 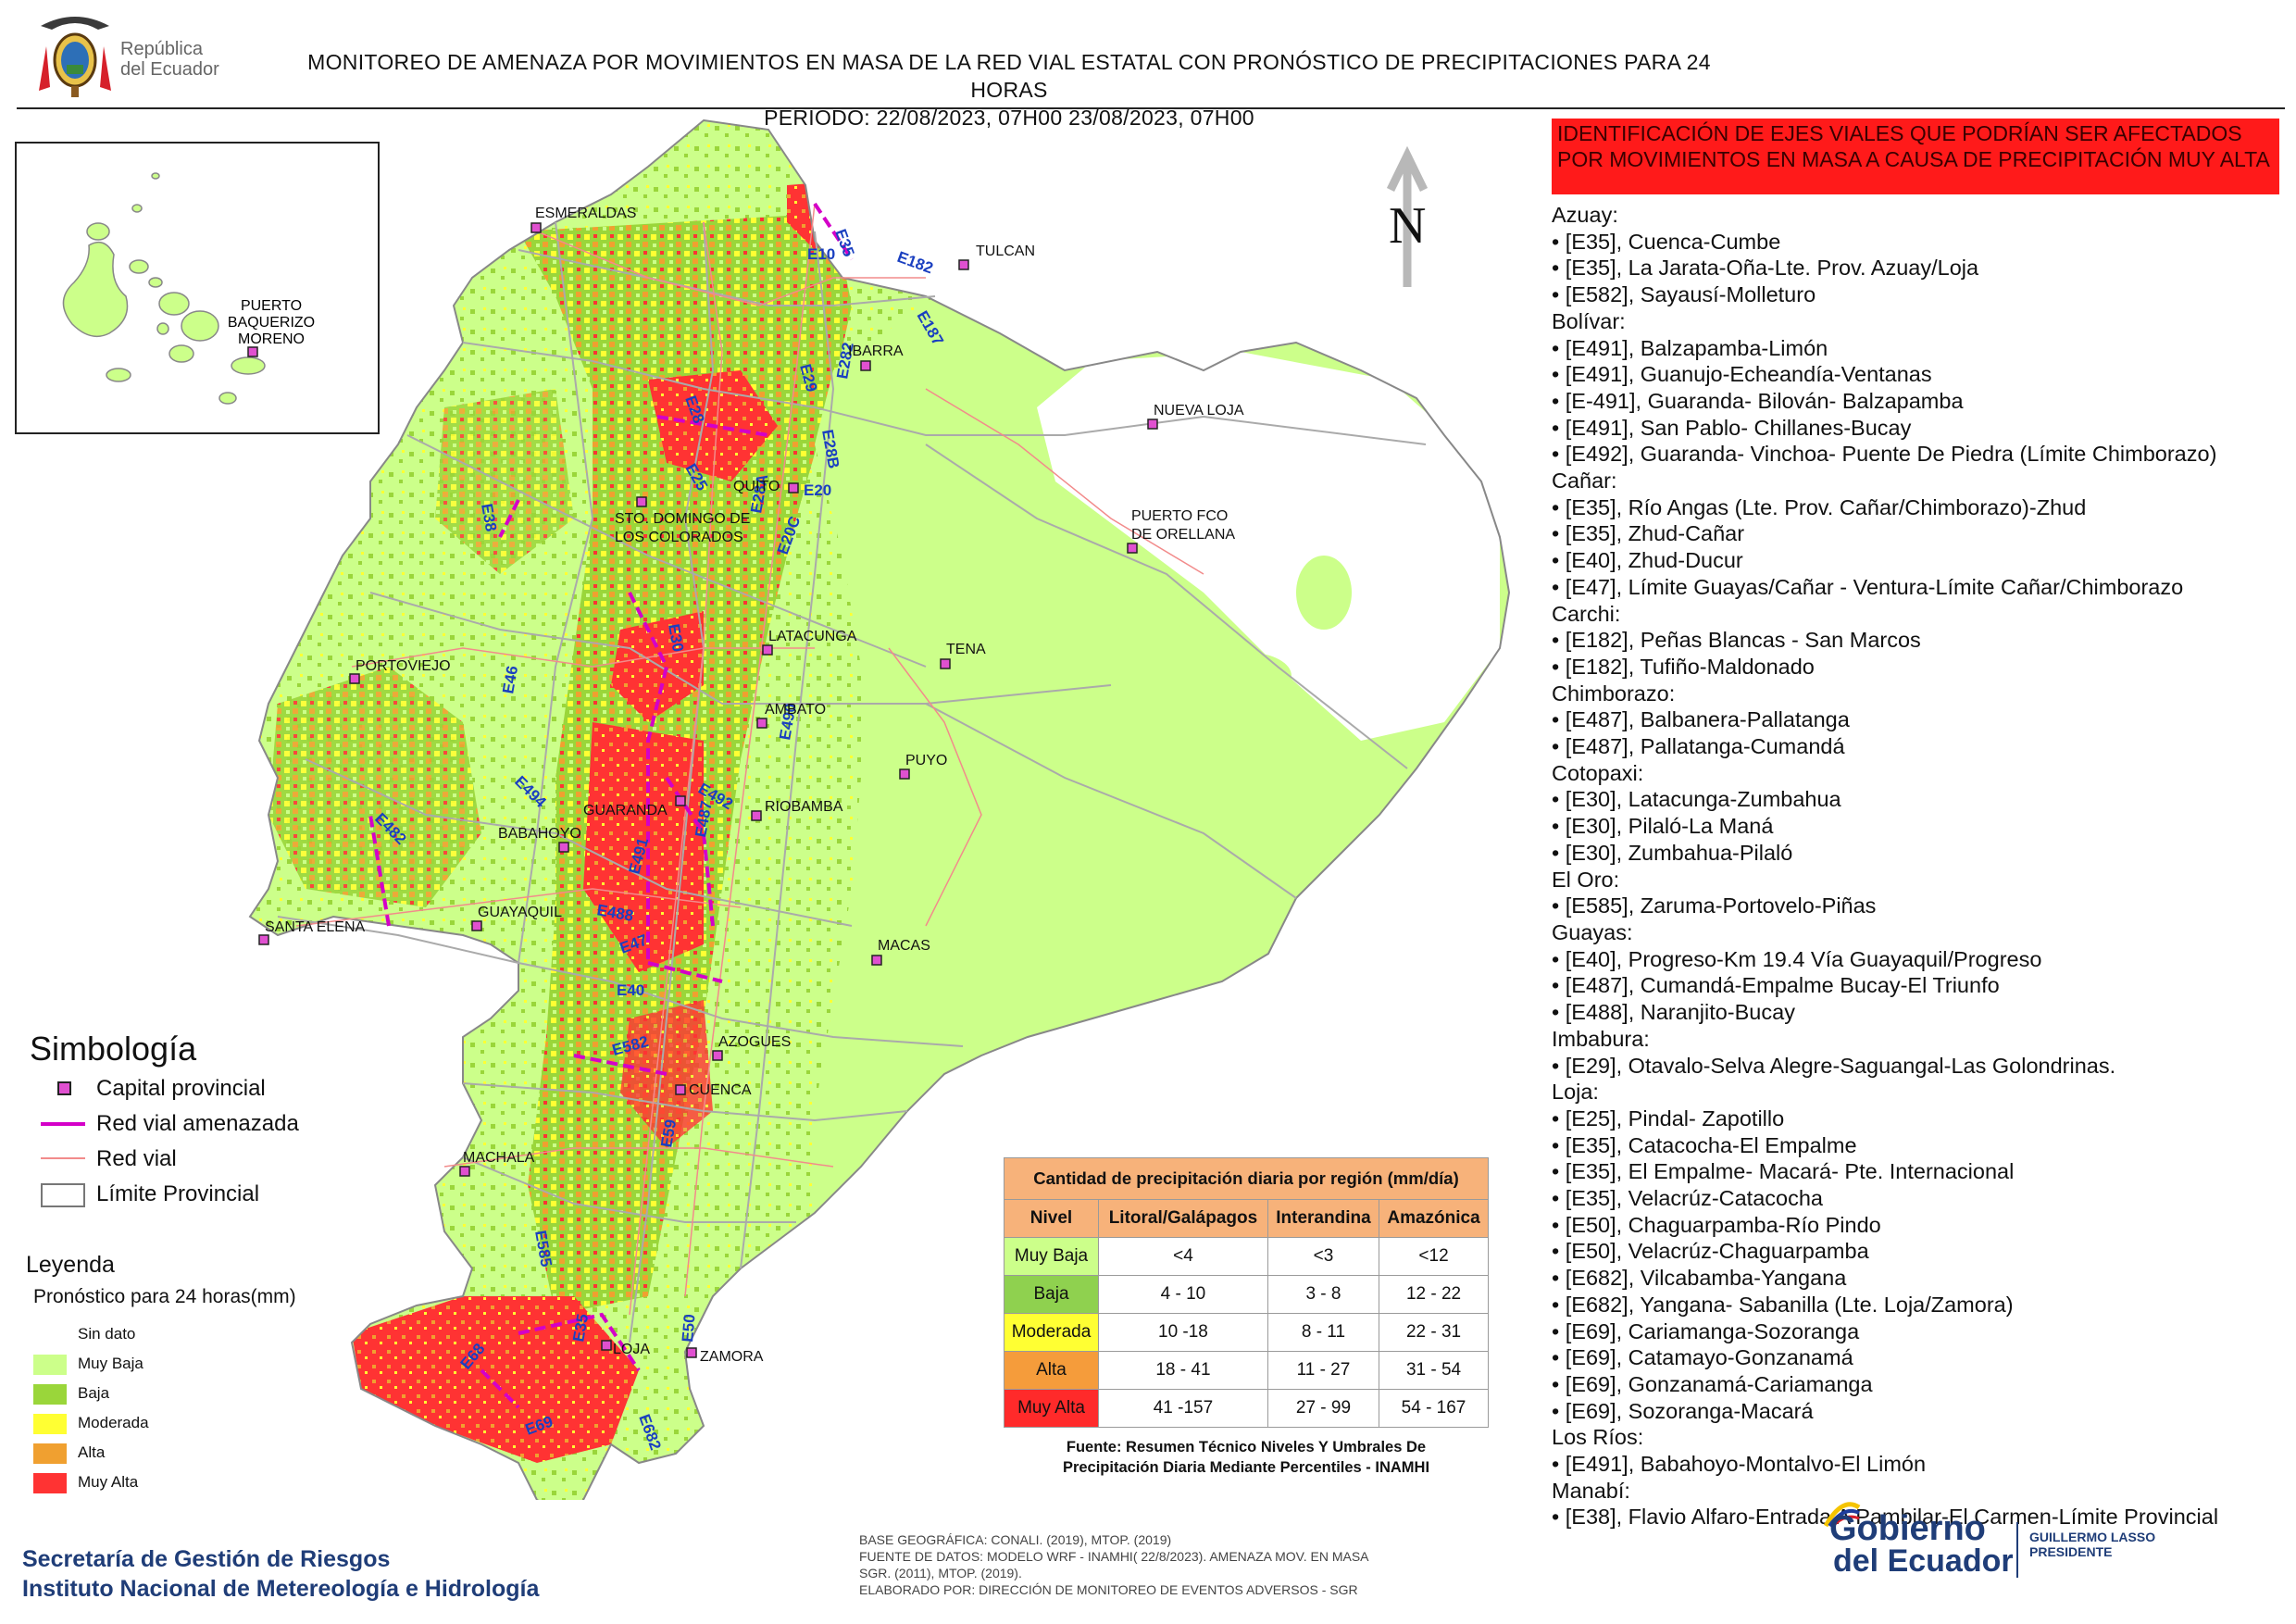 What do you see at coordinates (211, 1453) in the screenshot?
I see `leyenda-item: Alta` at bounding box center [211, 1453].